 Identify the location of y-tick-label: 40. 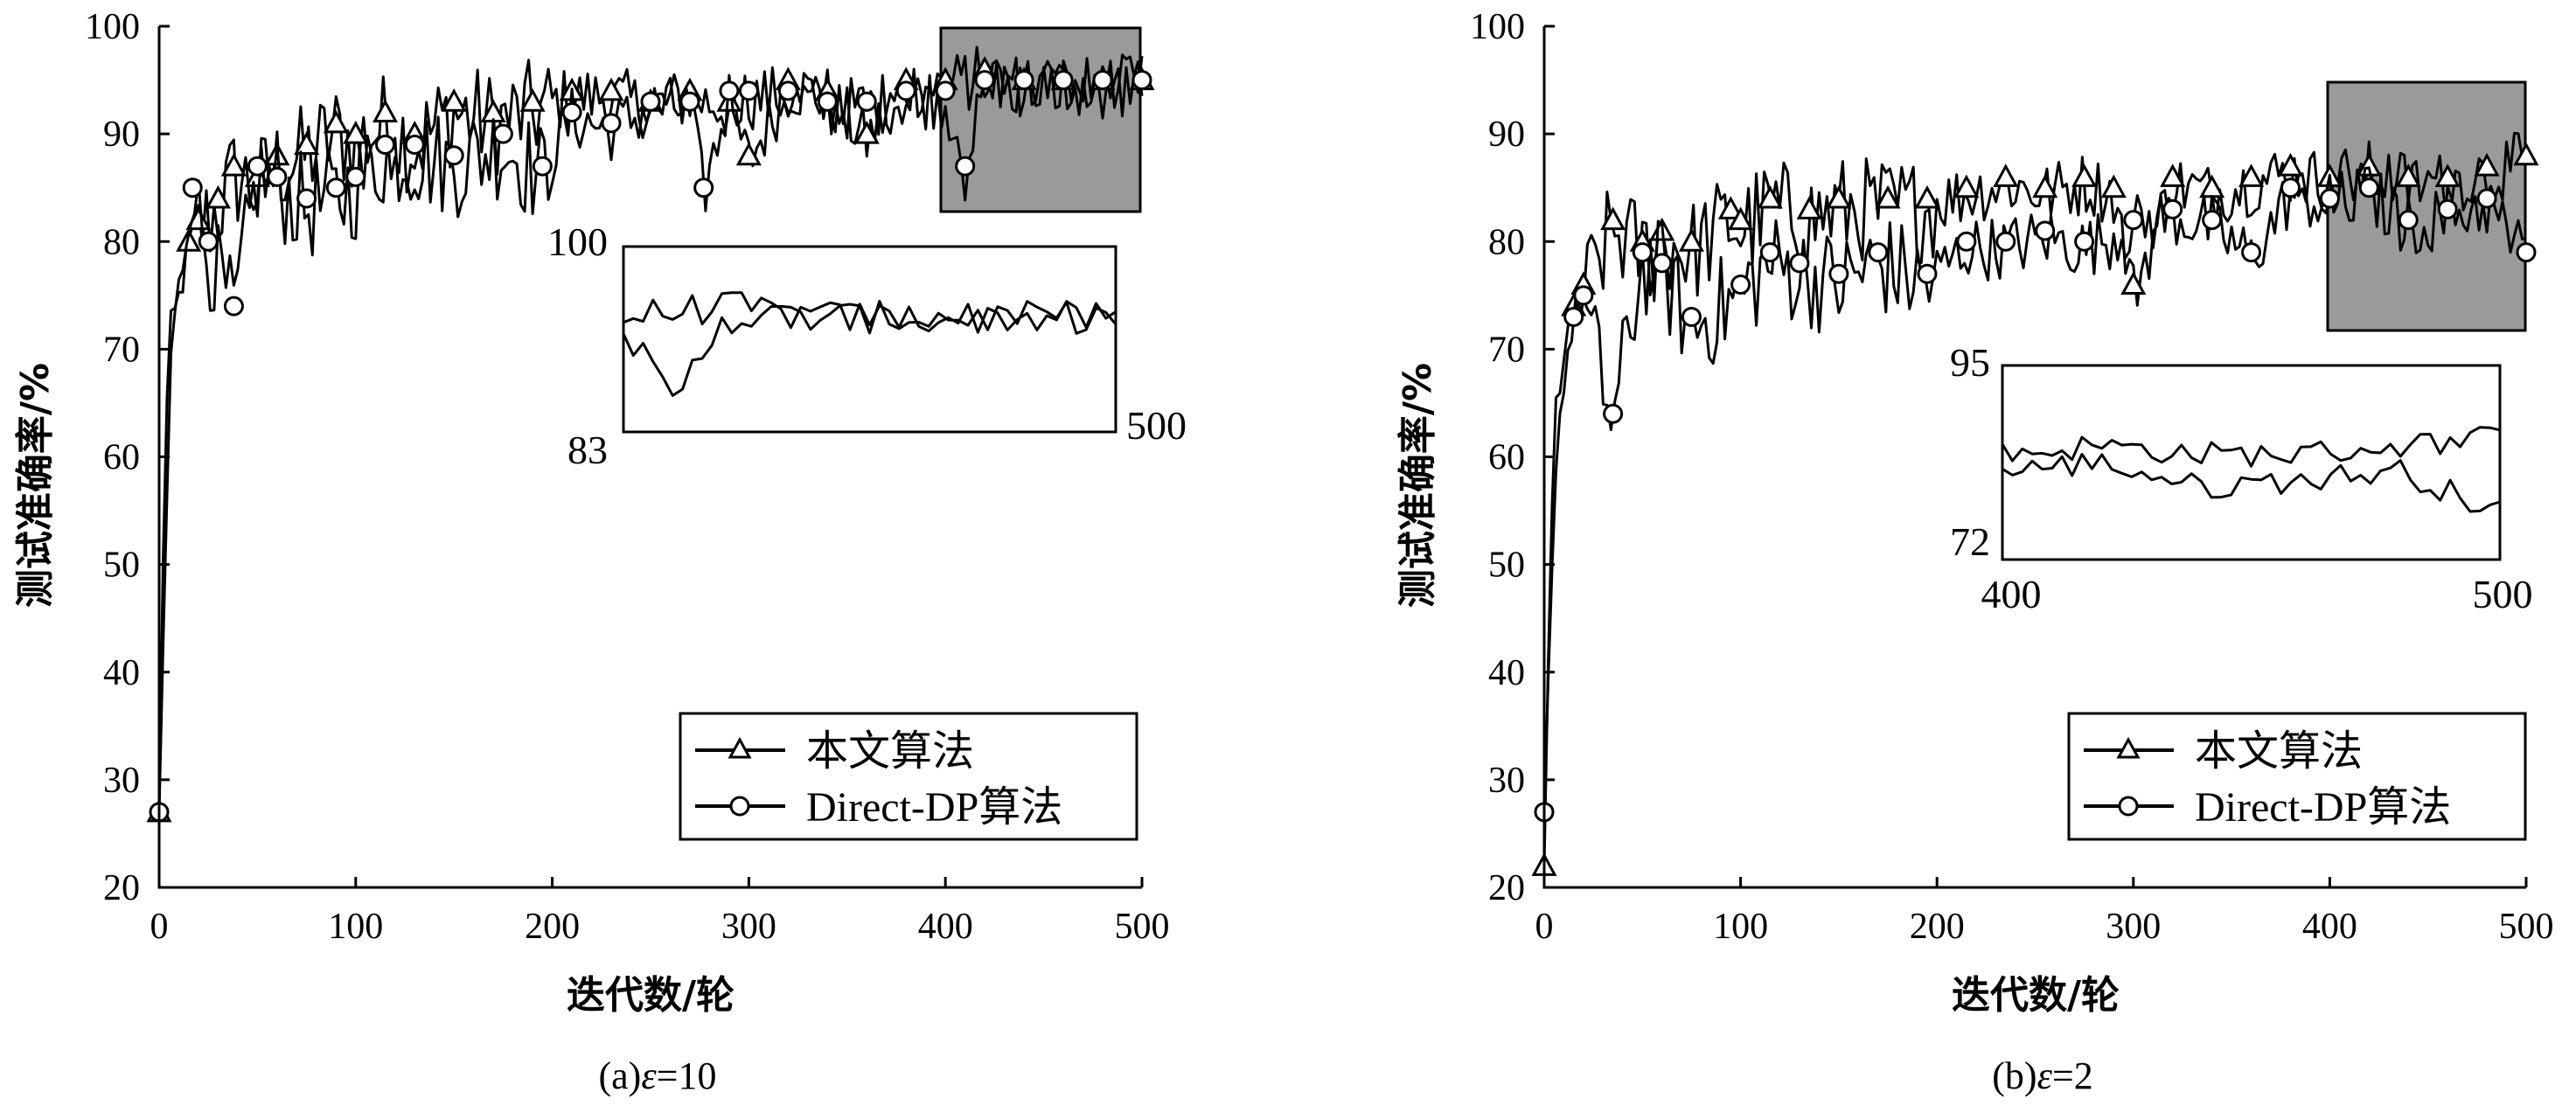
(1506, 673).